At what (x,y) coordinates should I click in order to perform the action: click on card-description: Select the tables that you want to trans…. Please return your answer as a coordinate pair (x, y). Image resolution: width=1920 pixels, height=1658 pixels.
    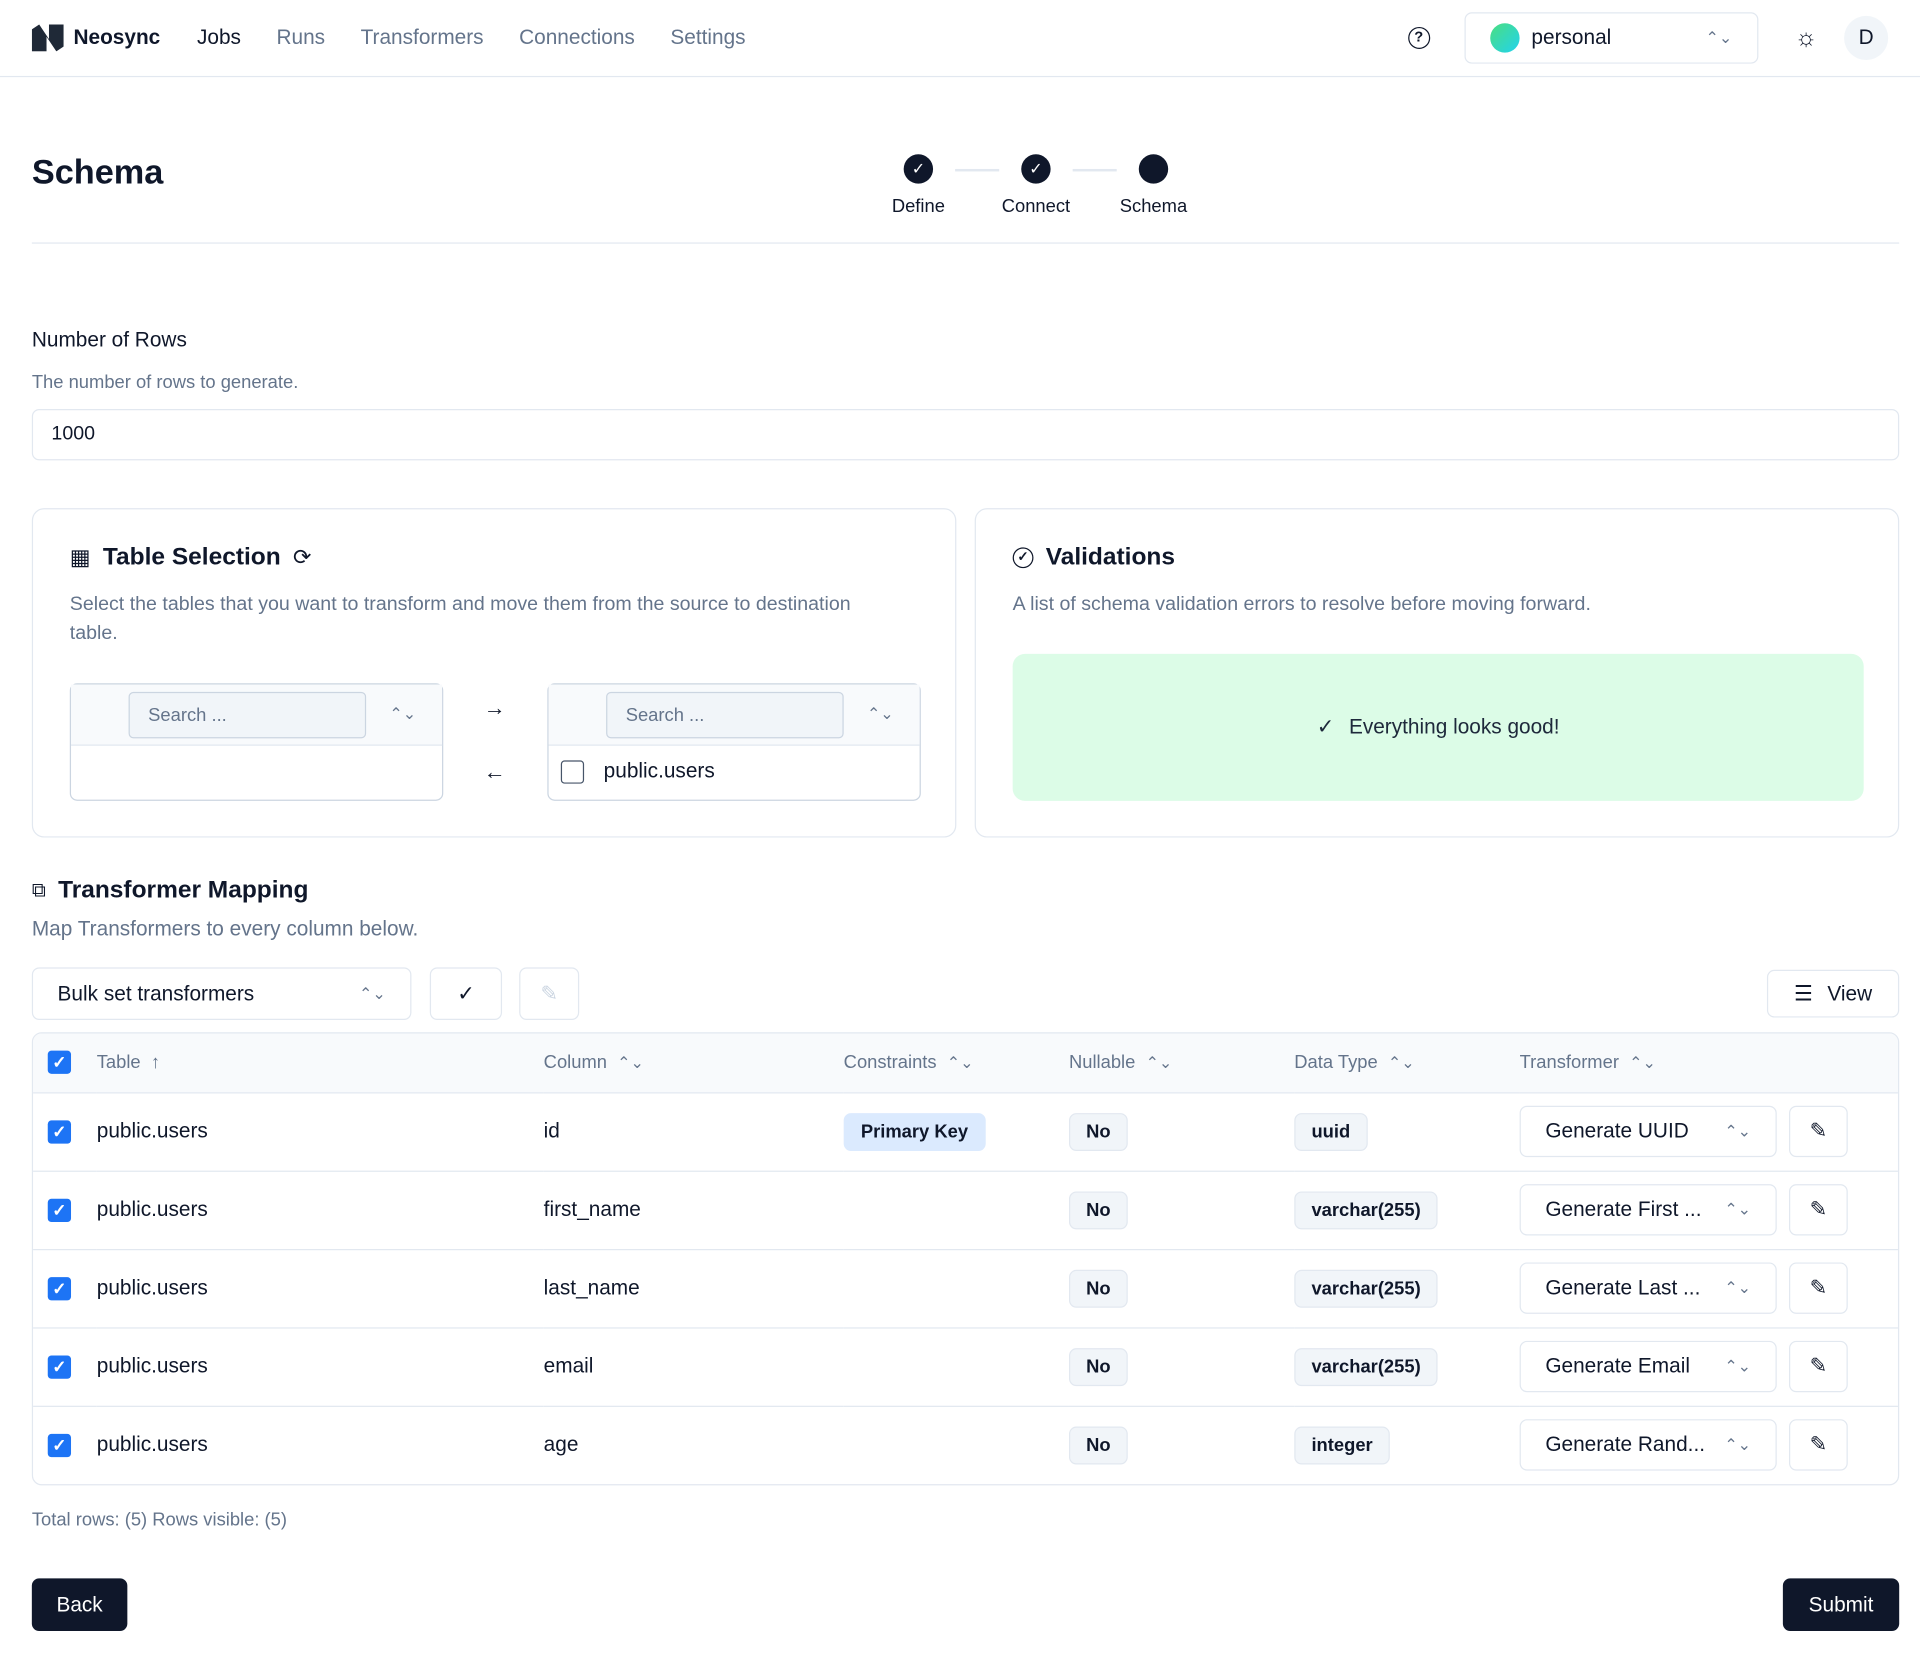
    Looking at the image, I should click on (460, 619).